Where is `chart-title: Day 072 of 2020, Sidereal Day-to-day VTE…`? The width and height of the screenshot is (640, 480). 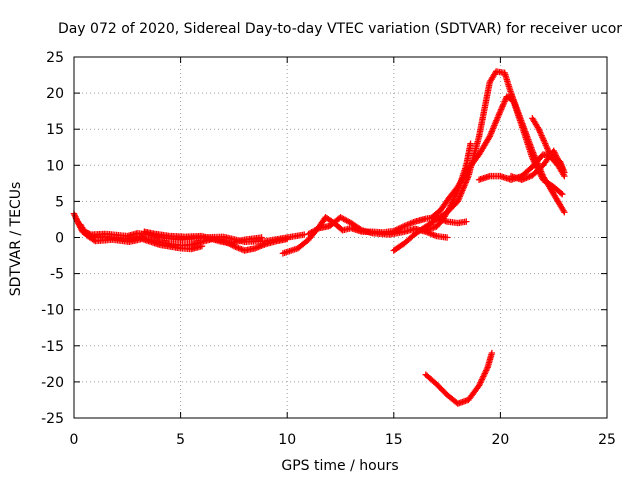 chart-title: Day 072 of 2020, Sidereal Day-to-day VTE… is located at coordinates (340, 29).